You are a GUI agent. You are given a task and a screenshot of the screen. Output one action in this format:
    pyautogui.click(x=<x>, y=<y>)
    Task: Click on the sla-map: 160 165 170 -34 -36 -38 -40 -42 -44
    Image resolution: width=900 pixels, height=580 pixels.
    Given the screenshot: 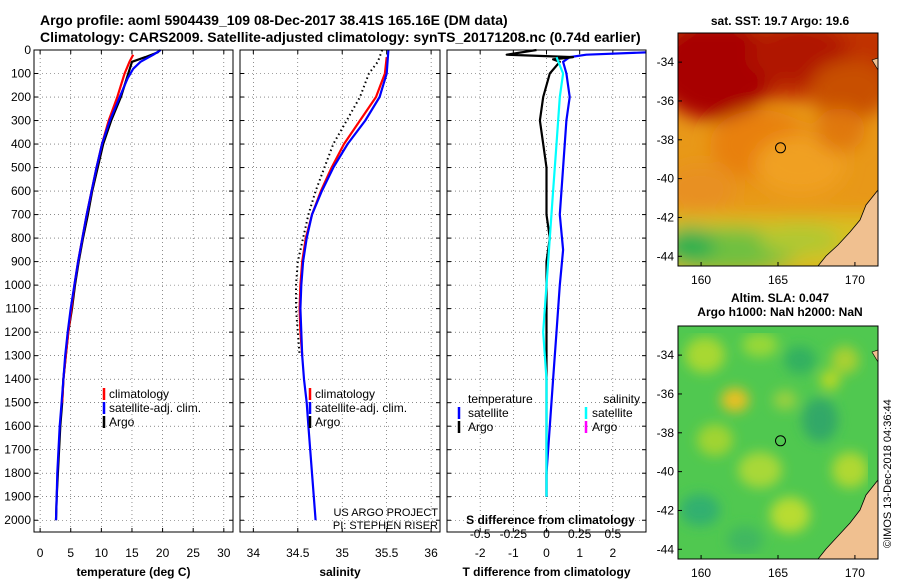 What is the action you would take?
    pyautogui.click(x=768, y=452)
    